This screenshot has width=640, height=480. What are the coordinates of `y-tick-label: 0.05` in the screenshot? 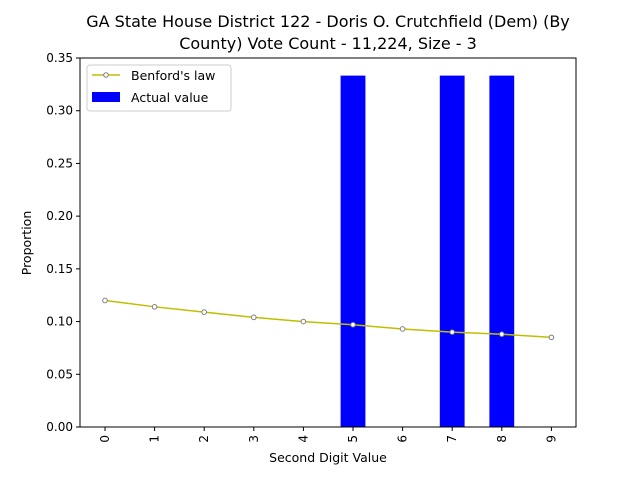 It's located at (59, 374).